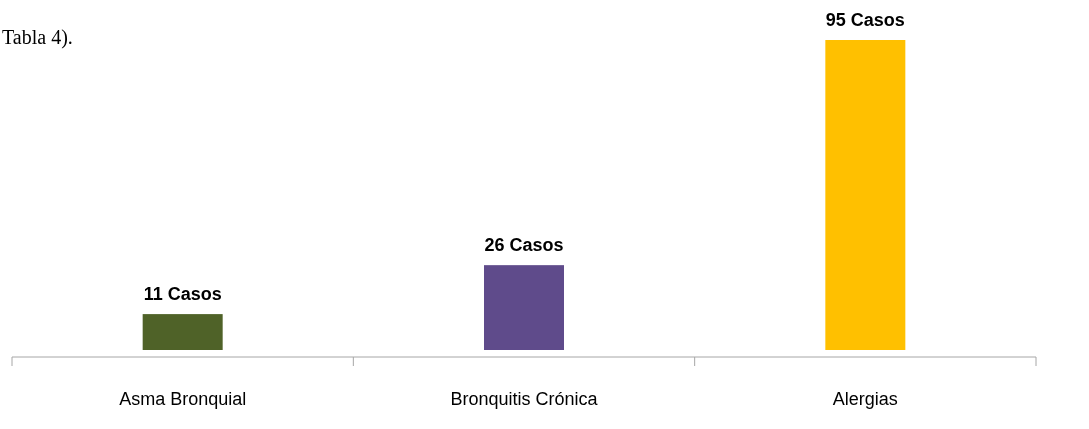 The height and width of the screenshot is (429, 1089). Describe the element at coordinates (182, 294) in the screenshot. I see `data-label: 11 Casos` at that location.